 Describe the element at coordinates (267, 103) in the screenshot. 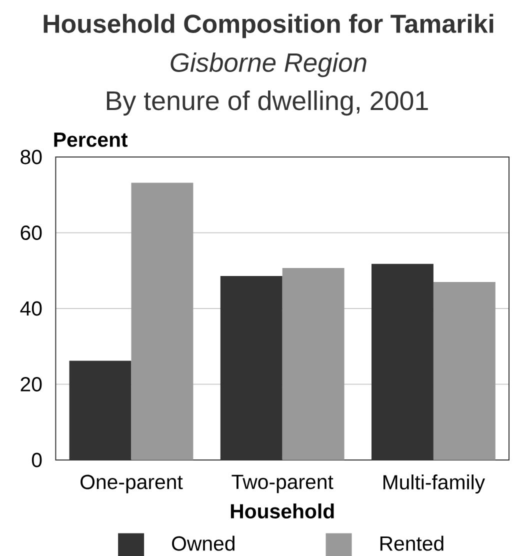

I see `text: By tenure of dwelling, 2001` at that location.